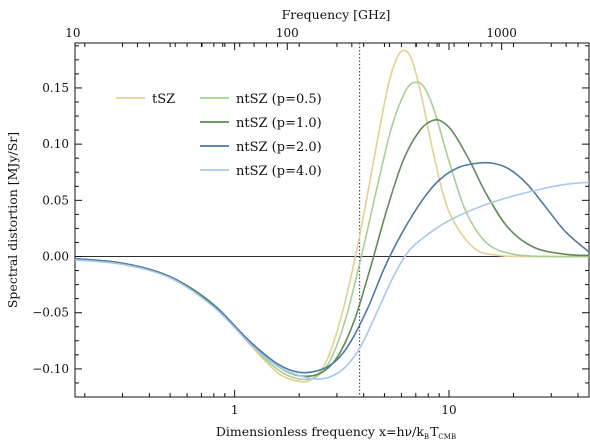  Describe the element at coordinates (55, 200) in the screenshot. I see `y-tick-label: 0.05` at that location.